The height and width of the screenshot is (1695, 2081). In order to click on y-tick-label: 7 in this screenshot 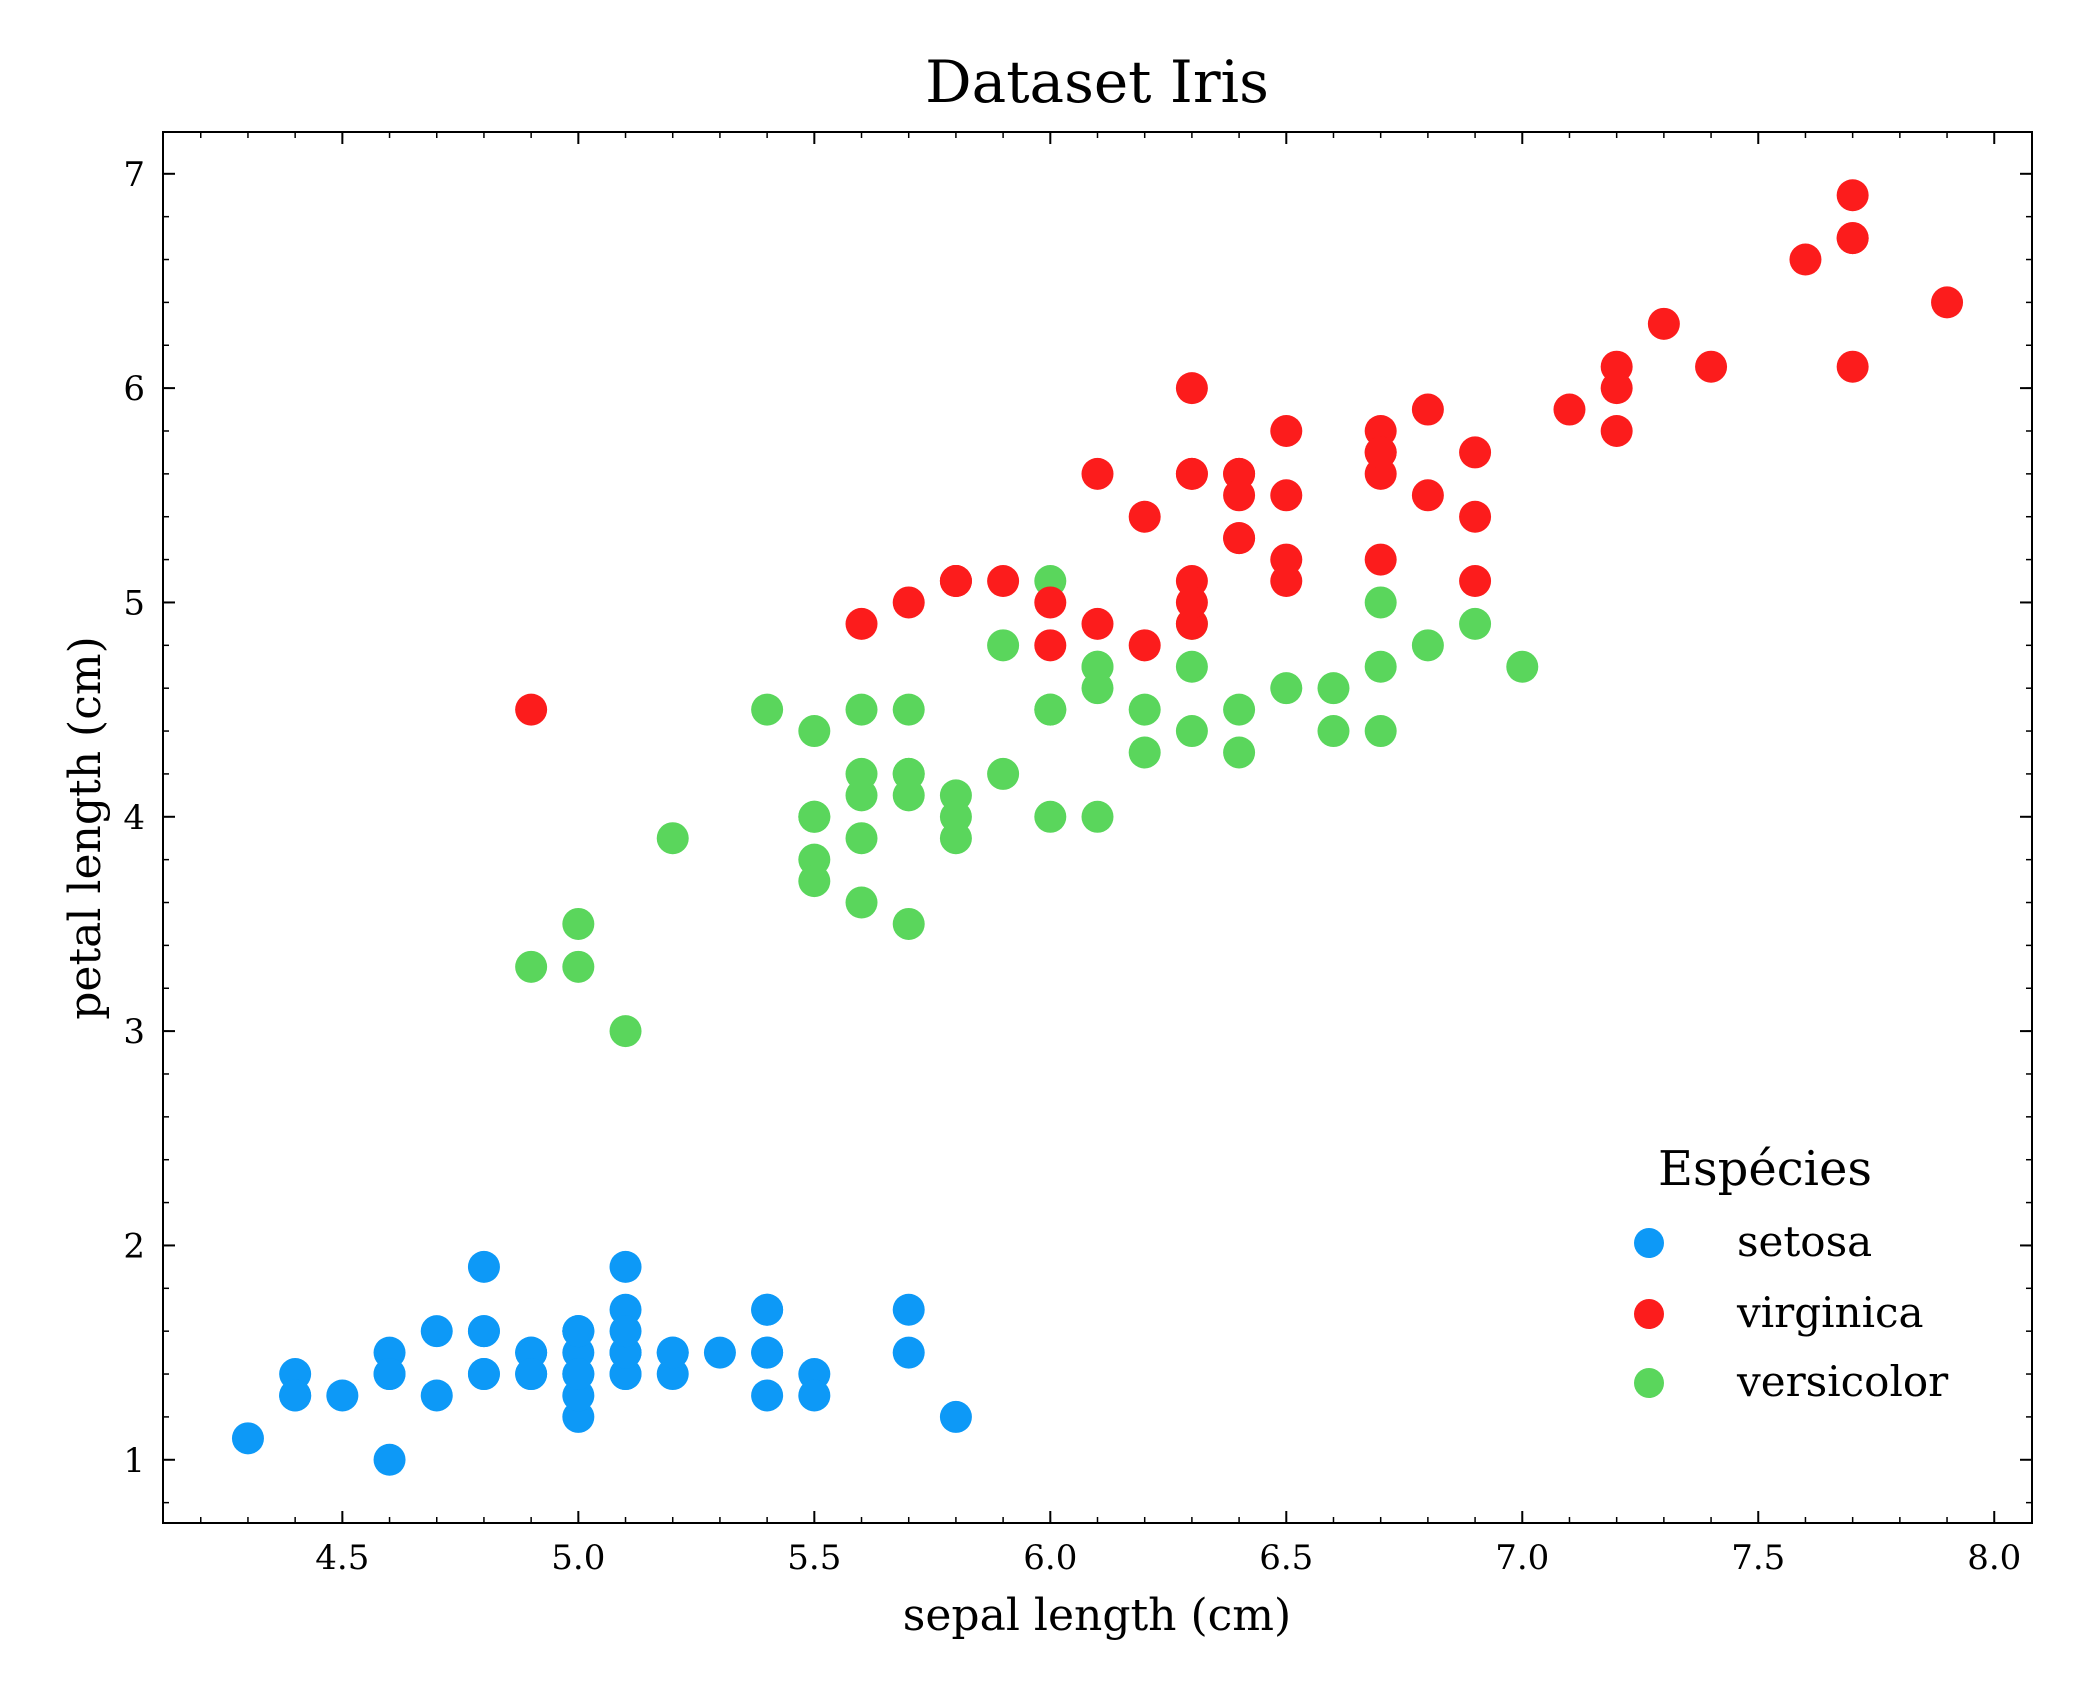, I will do `click(134, 175)`.